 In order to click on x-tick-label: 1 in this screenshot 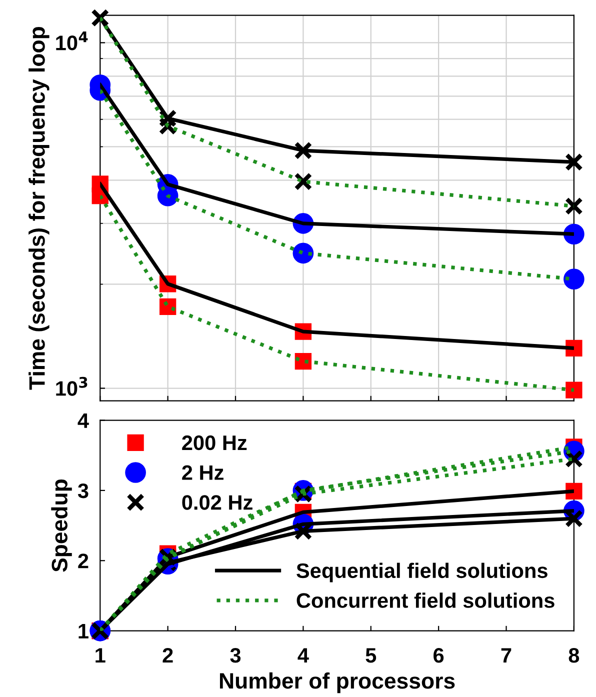, I will do `click(101, 655)`.